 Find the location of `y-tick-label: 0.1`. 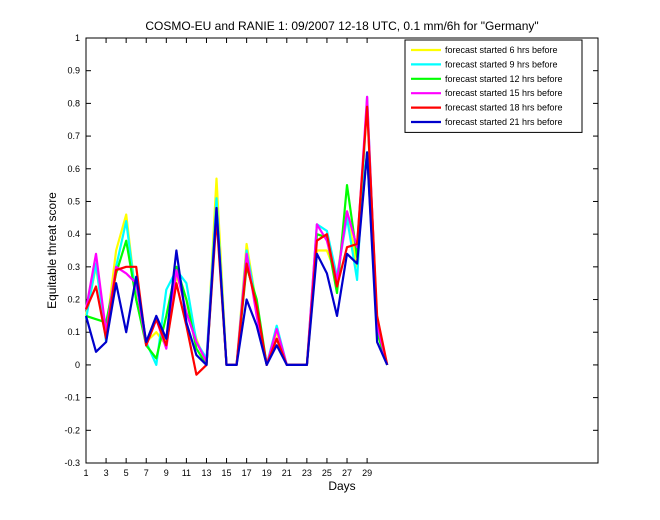

y-tick-label: 0.1 is located at coordinates (73, 332).